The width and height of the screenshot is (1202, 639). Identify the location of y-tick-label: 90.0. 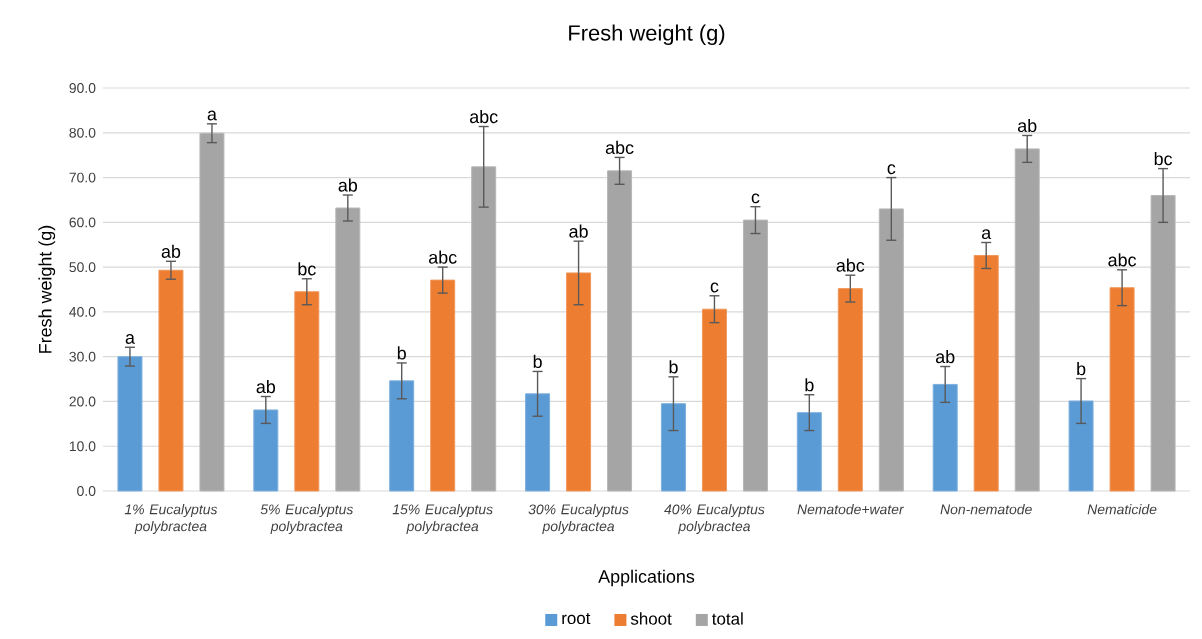
(82, 88).